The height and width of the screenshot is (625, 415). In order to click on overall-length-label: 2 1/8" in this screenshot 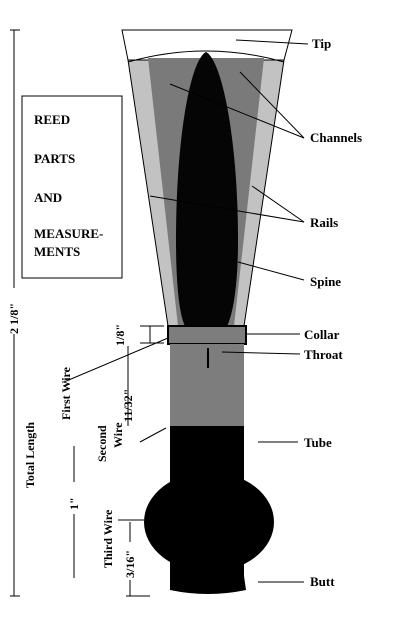, I will do `click(14, 318)`.